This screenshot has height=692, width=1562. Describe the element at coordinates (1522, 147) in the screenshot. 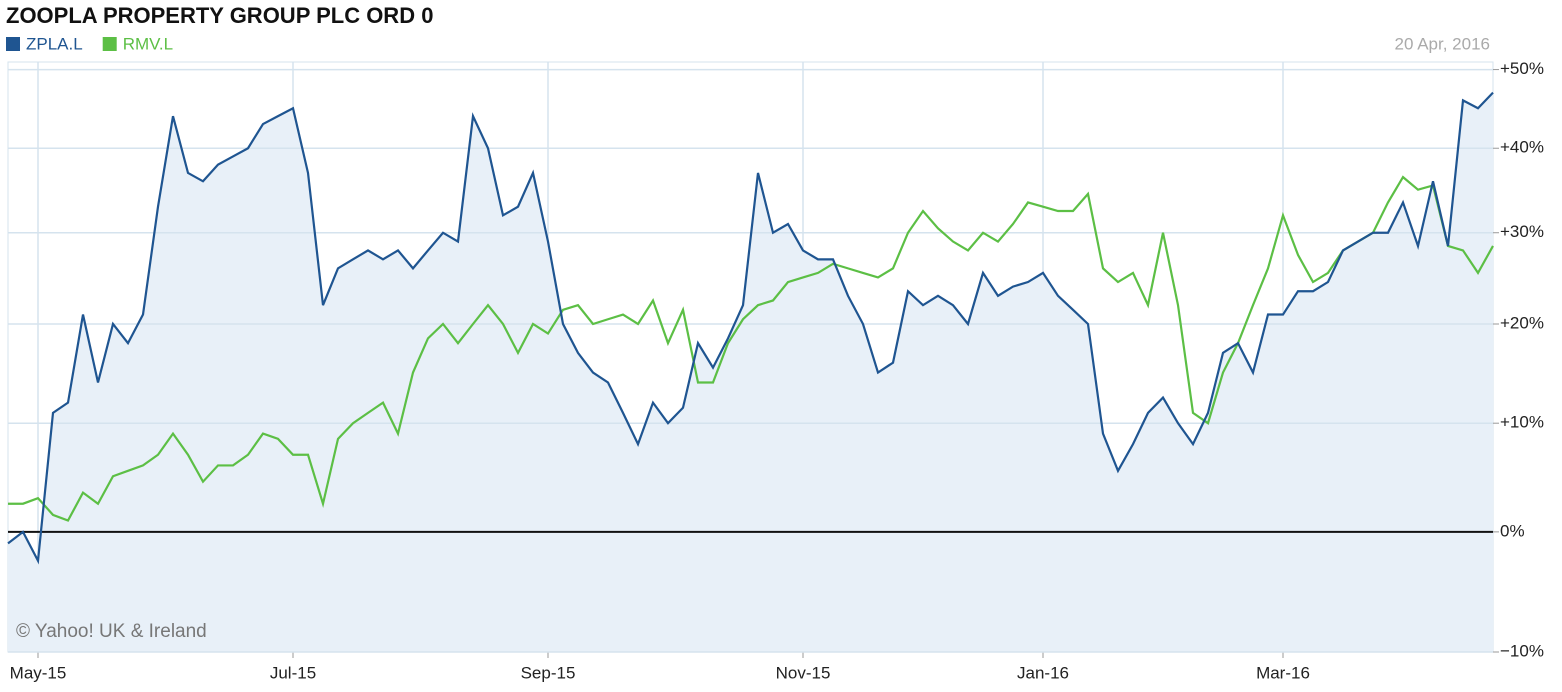

I see `y-tick-label: +40%` at that location.